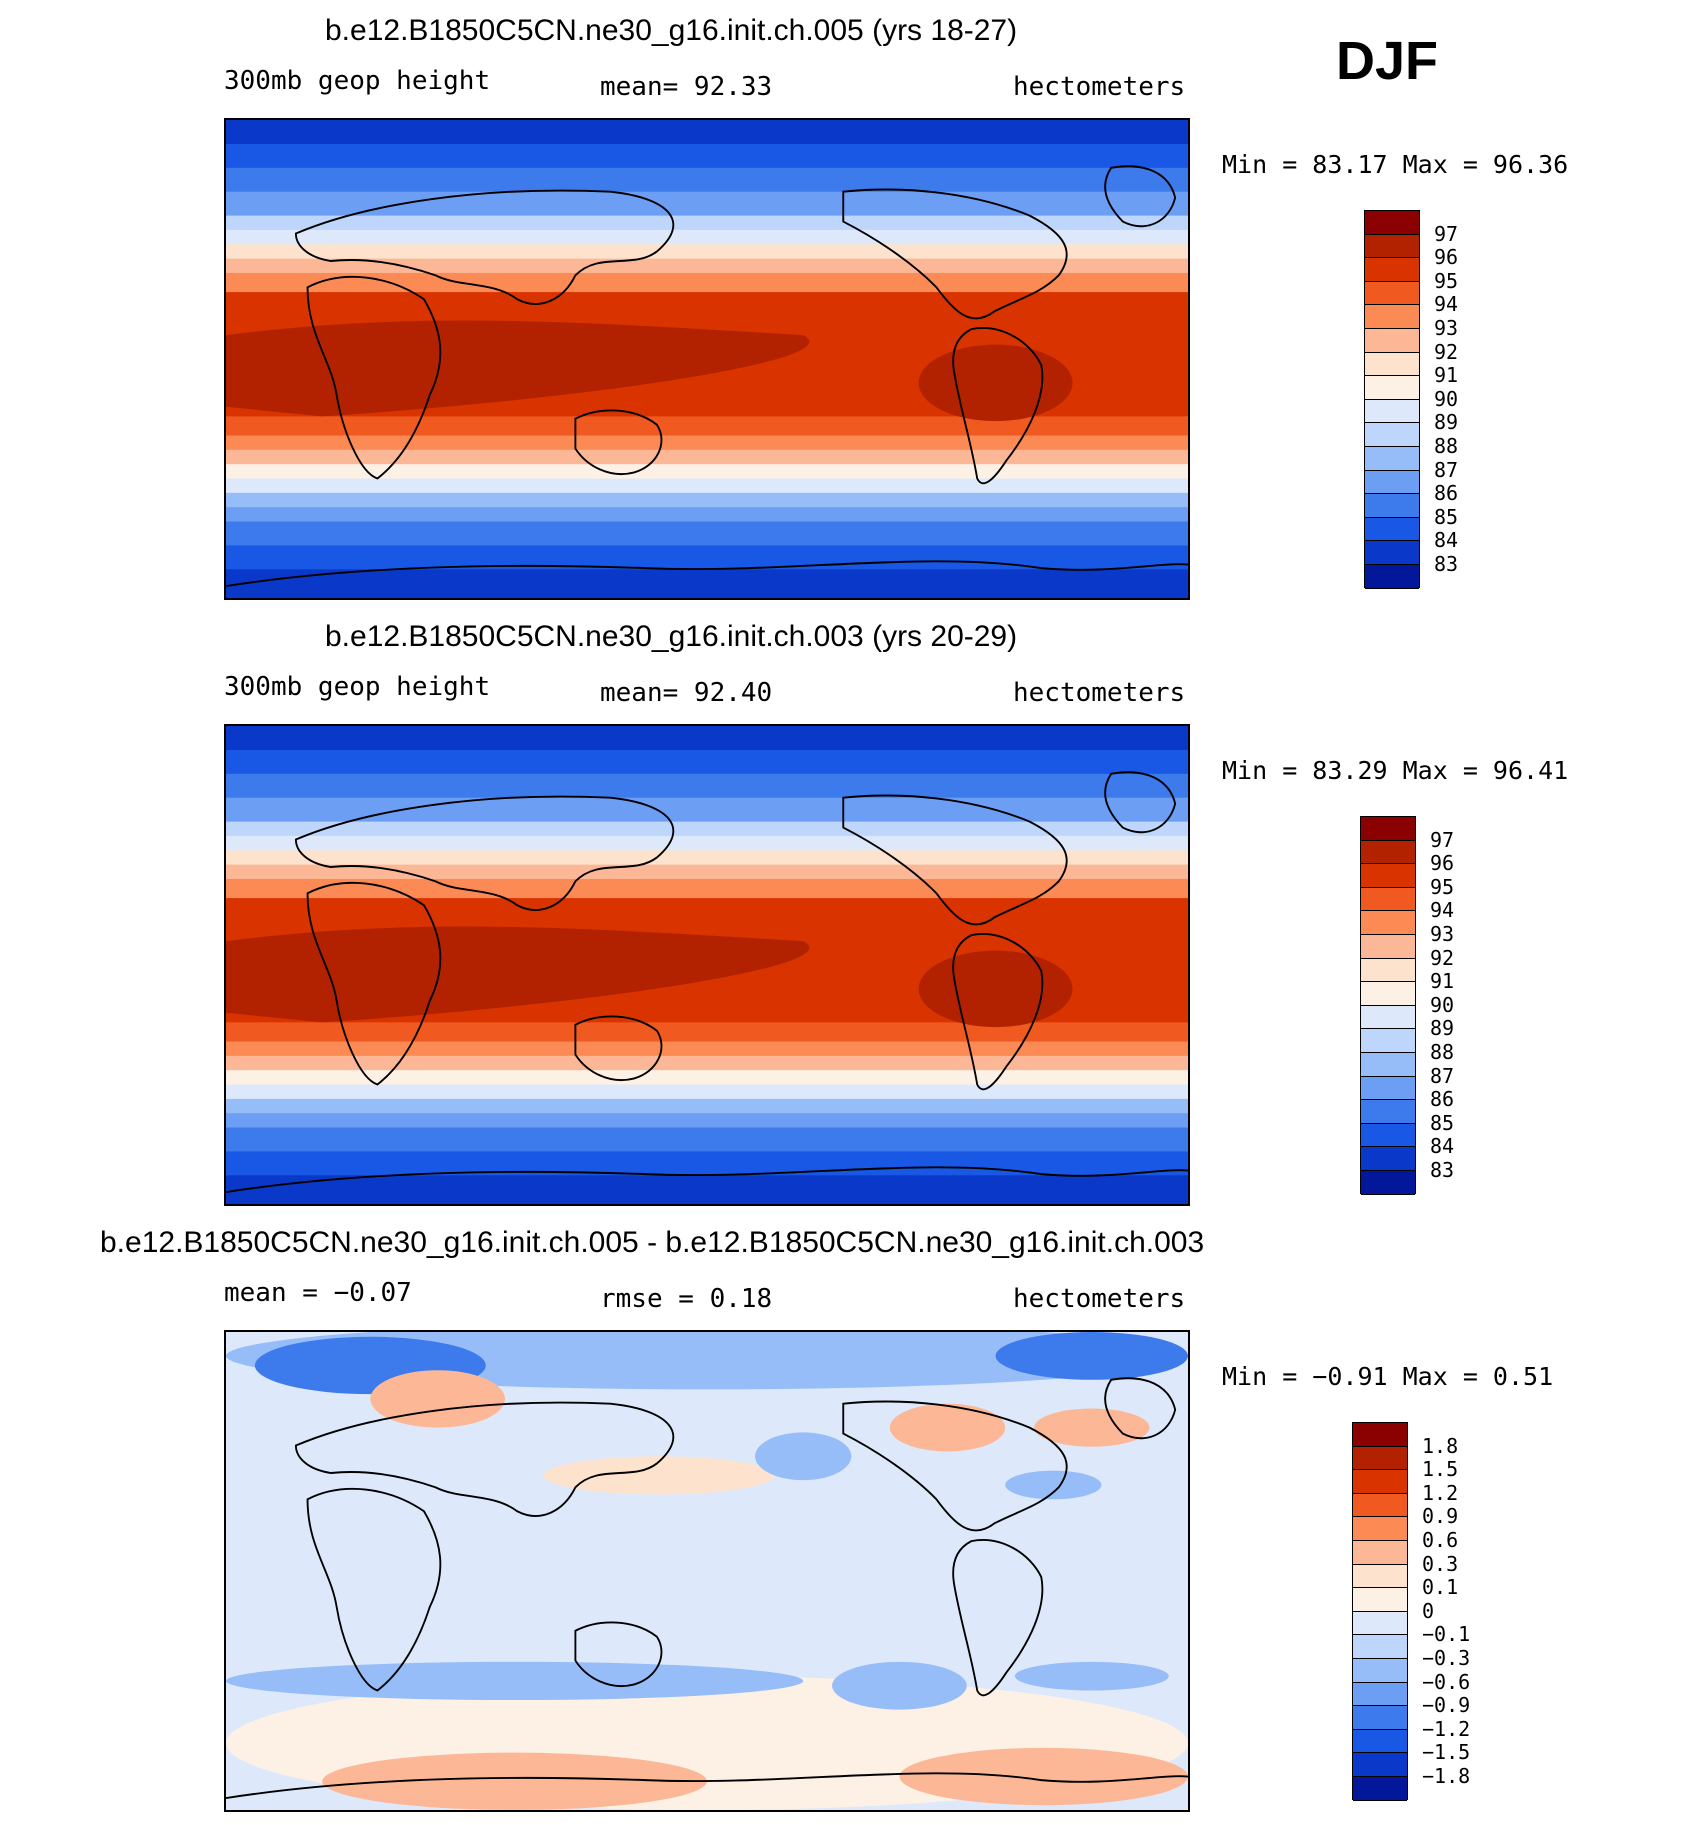 The width and height of the screenshot is (1708, 1825). What do you see at coordinates (1428, 1610) in the screenshot?
I see `colorbar-label: 0` at bounding box center [1428, 1610].